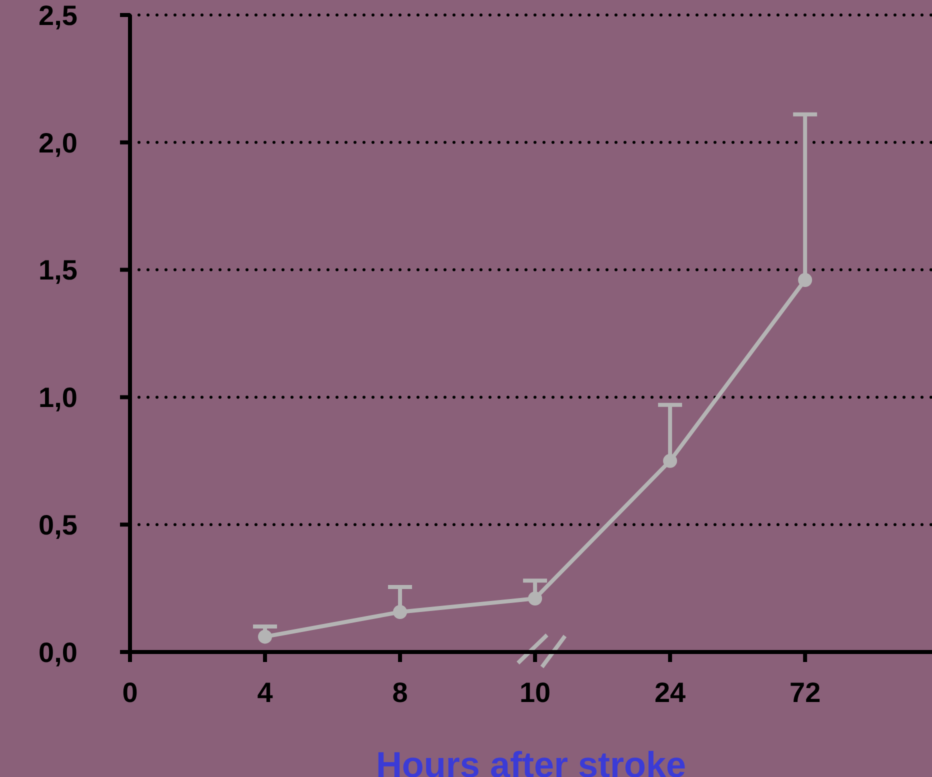 The width and height of the screenshot is (932, 777). Describe the element at coordinates (535, 692) in the screenshot. I see `x-tick-label: 10` at that location.